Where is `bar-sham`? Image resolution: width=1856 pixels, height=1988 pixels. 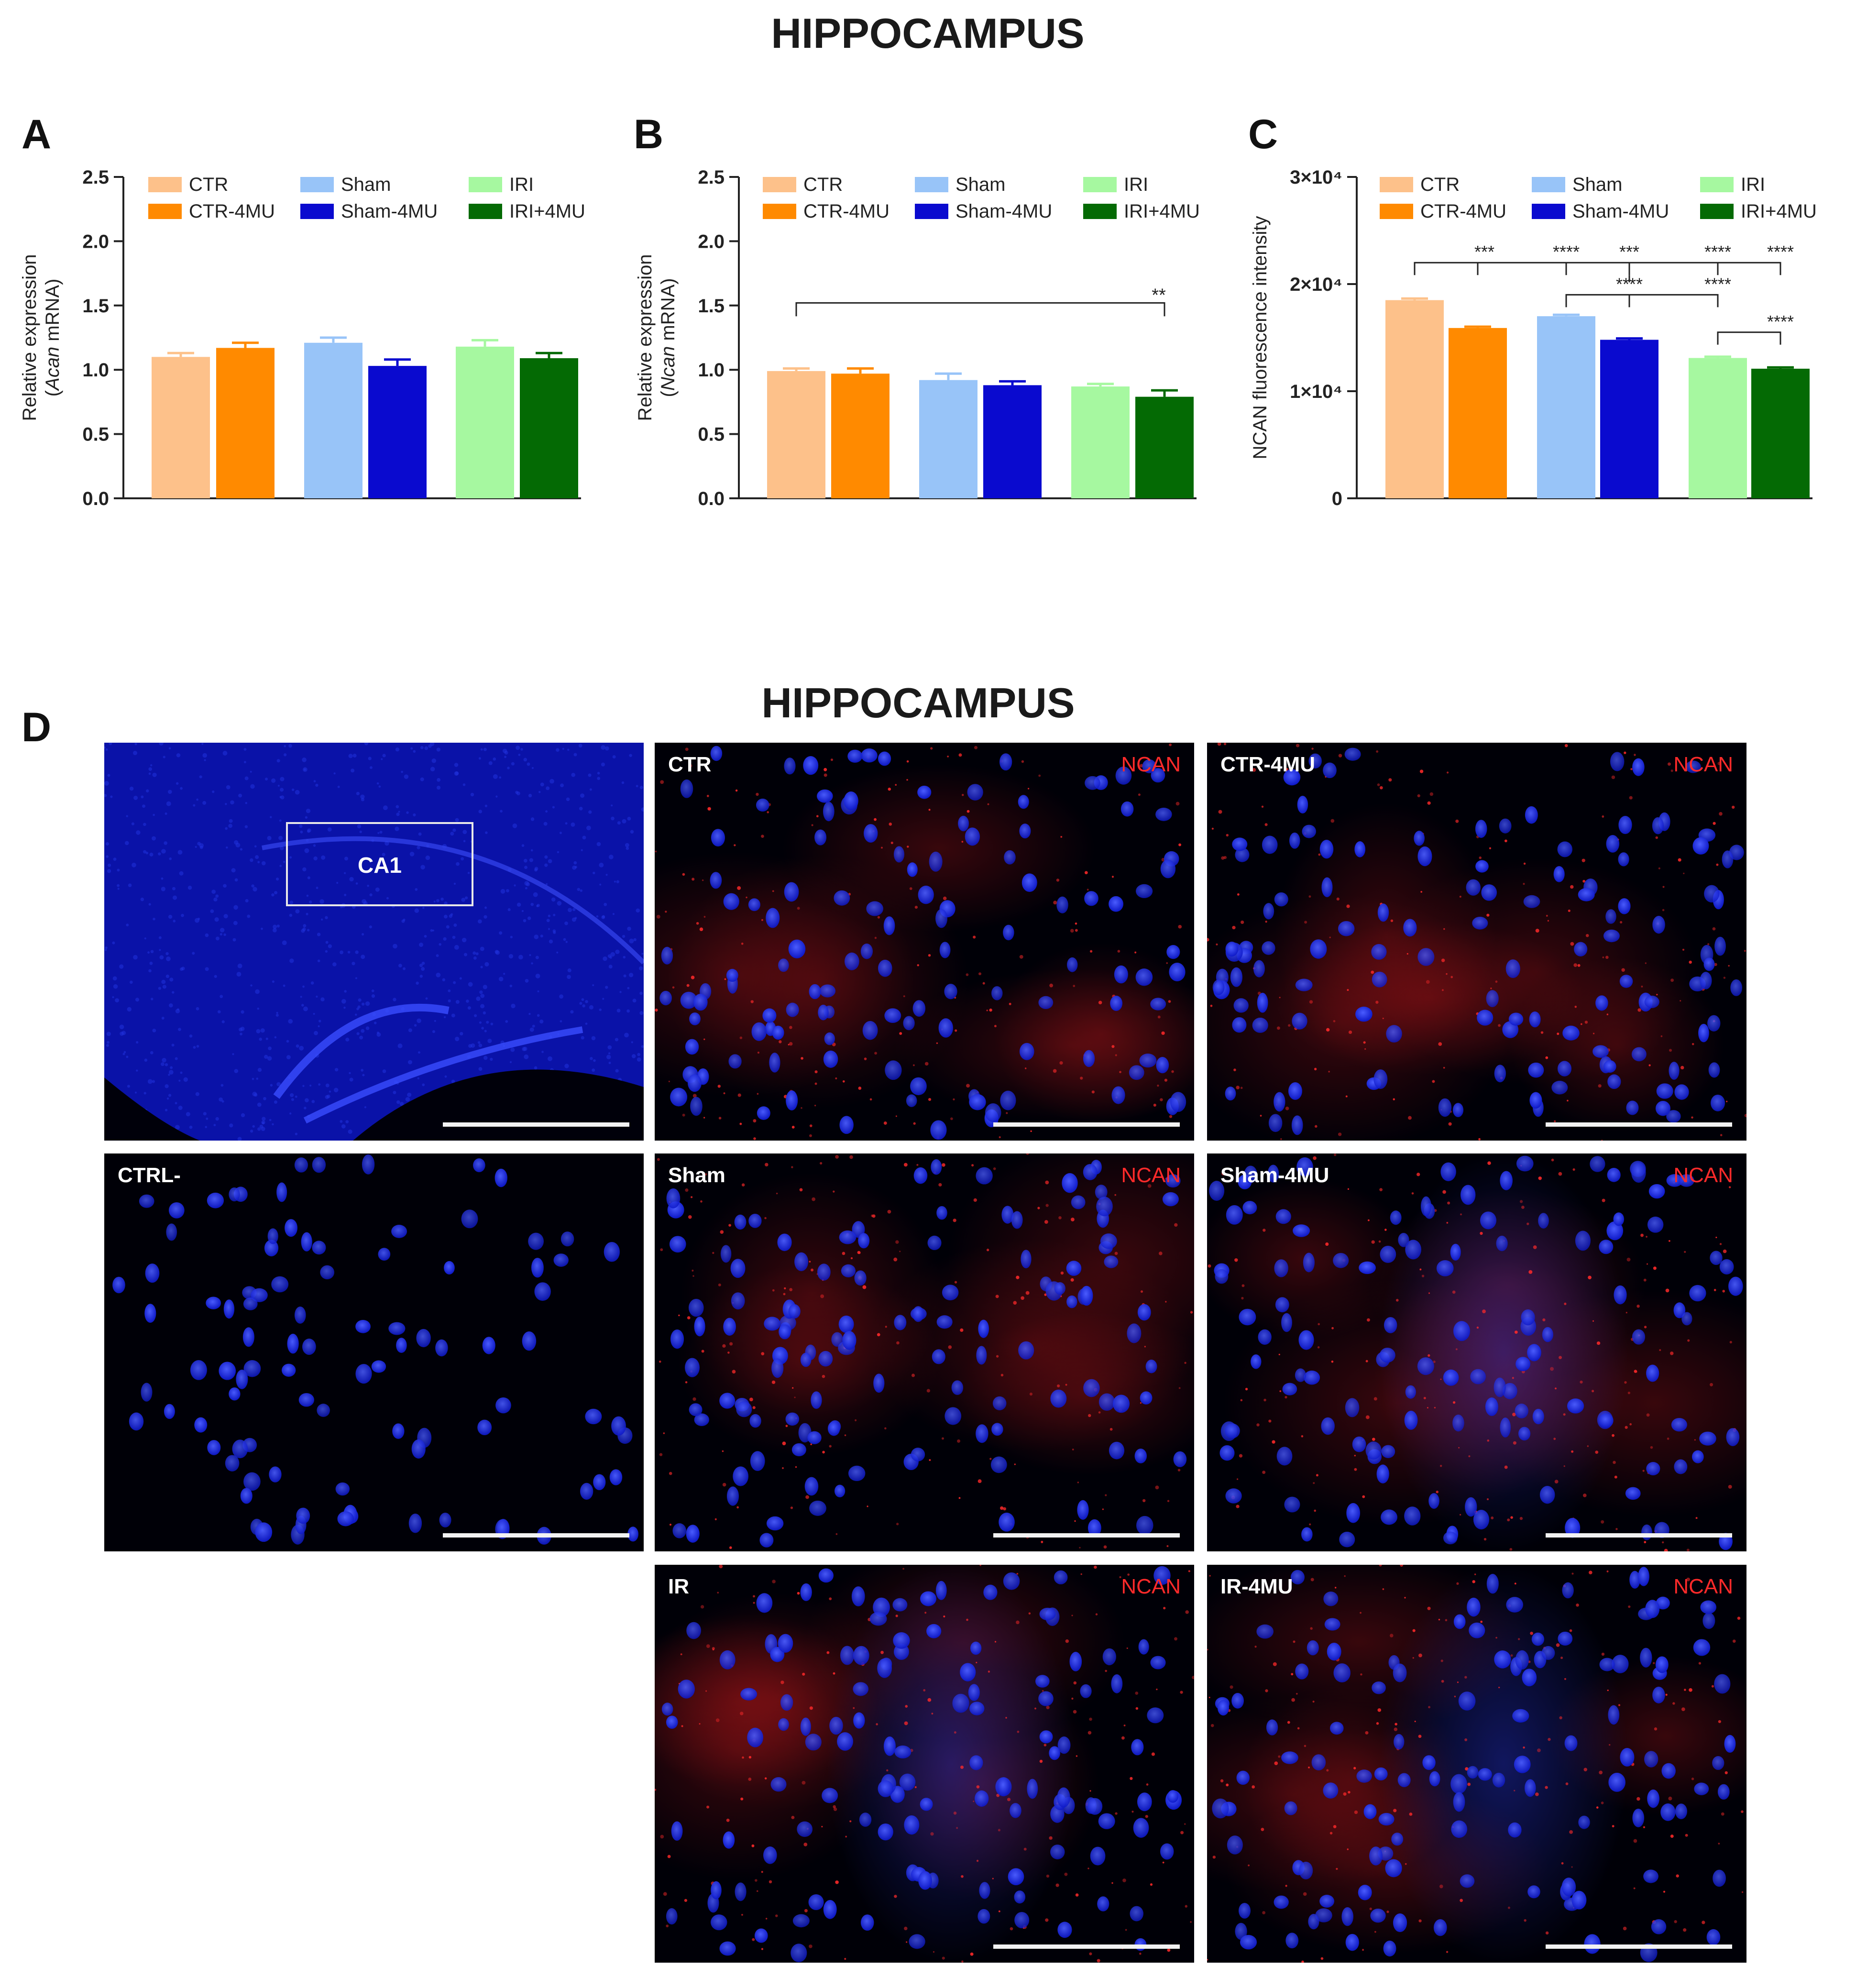
bar-sham is located at coordinates (948, 439).